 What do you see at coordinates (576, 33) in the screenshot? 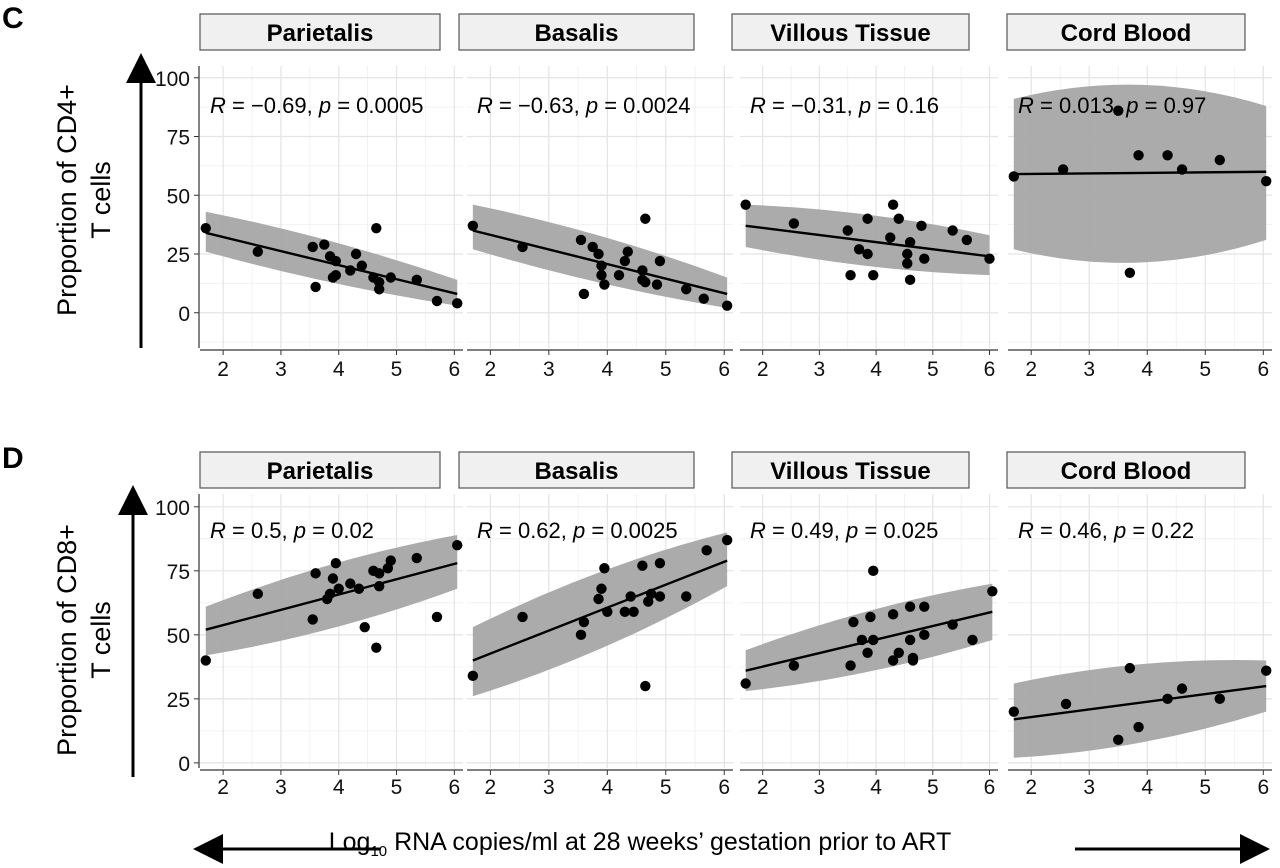
I see `facet-strip-label: Basalis` at bounding box center [576, 33].